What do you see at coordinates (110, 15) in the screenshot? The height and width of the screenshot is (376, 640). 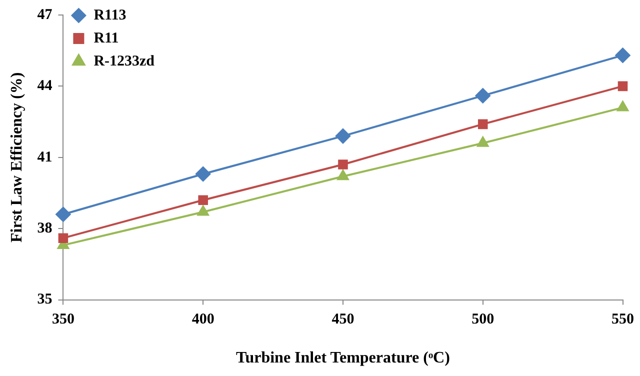 I see `legend-label: R113` at bounding box center [110, 15].